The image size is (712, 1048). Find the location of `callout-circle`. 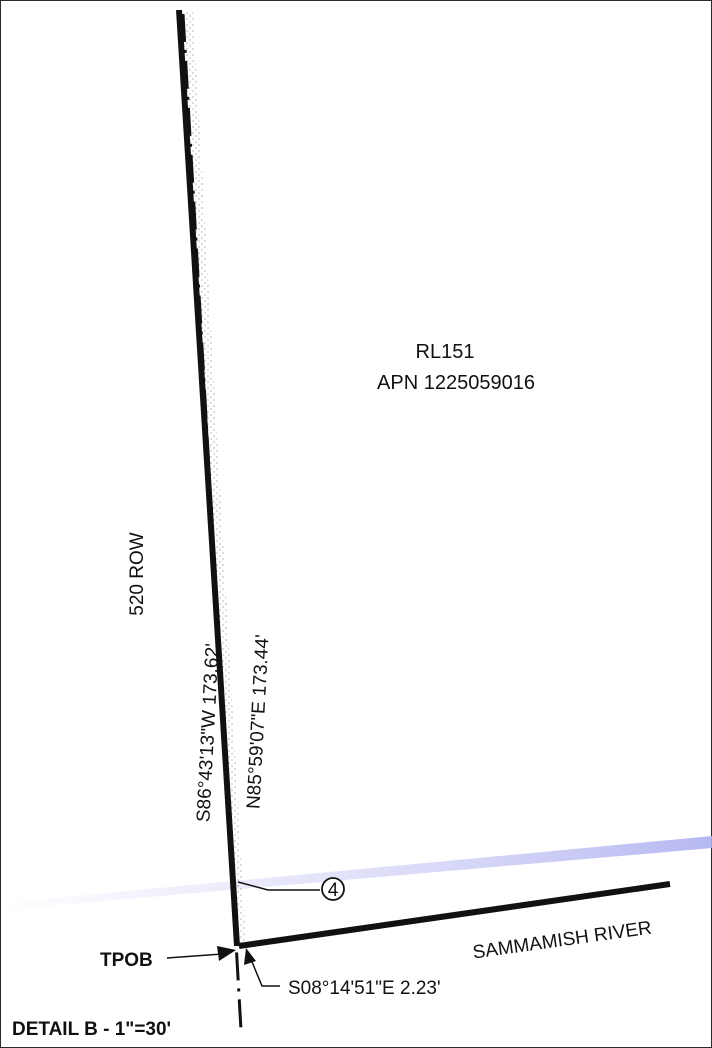

callout-circle is located at coordinates (333, 889).